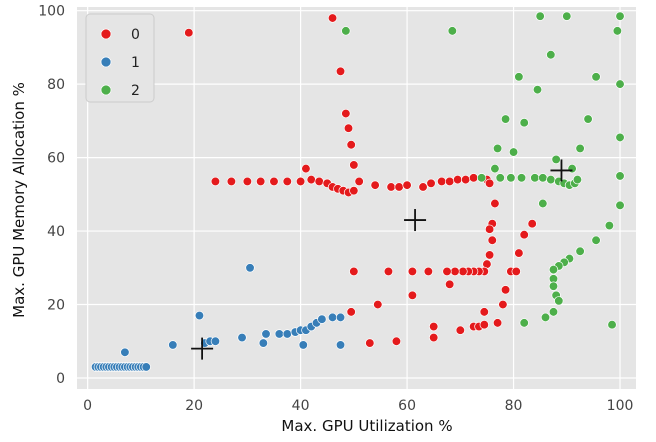 The width and height of the screenshot is (656, 442). I want to click on x-tick-label: 100, so click(620, 406).